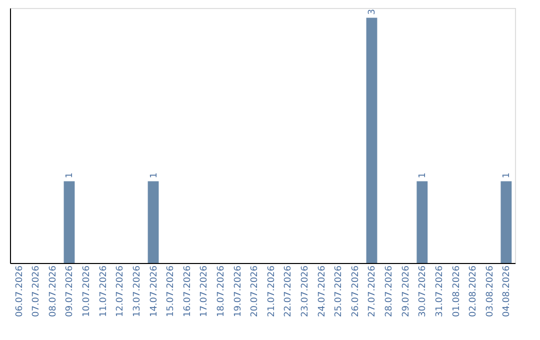 This screenshot has width=540, height=340. Describe the element at coordinates (423, 291) in the screenshot. I see `x-tick-label: 30.07.2026` at that location.